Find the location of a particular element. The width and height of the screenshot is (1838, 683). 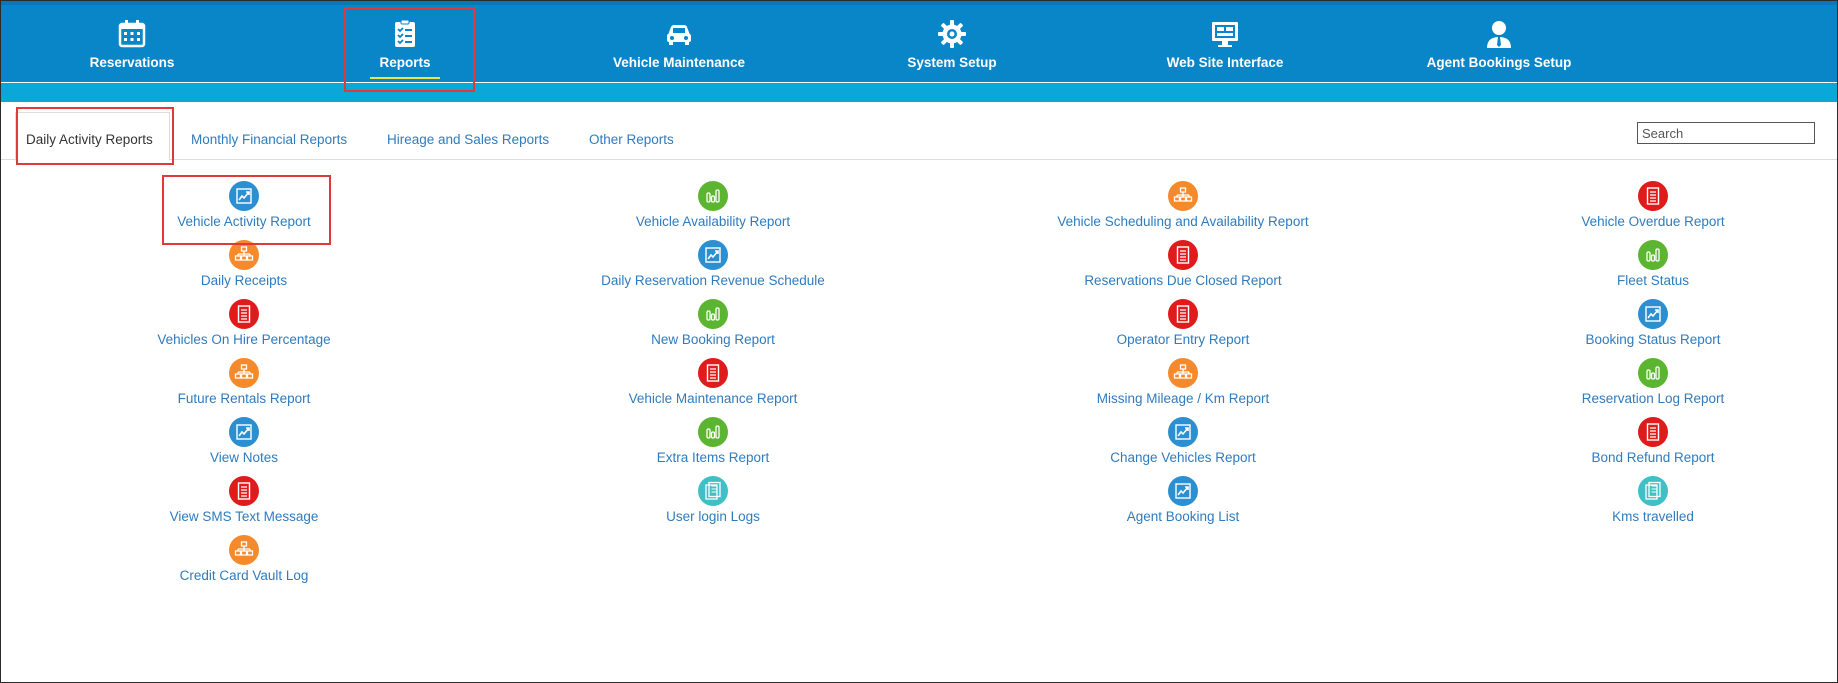

report-link-label: Daily Reservation Revenue Schedule is located at coordinates (713, 280).